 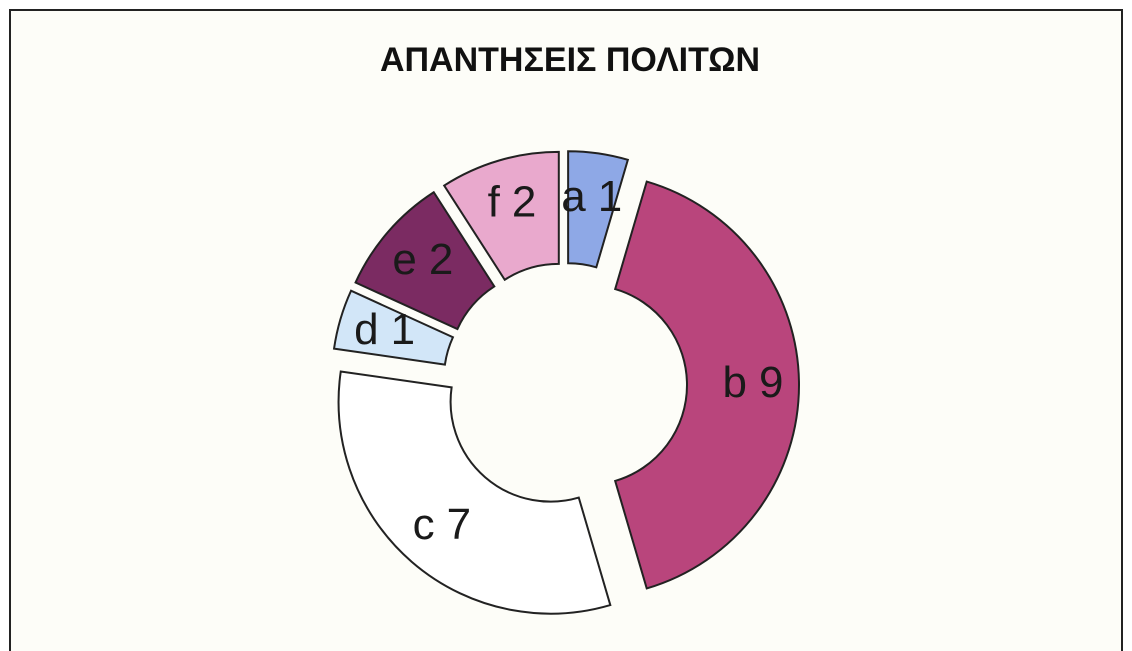 What do you see at coordinates (570, 60) in the screenshot?
I see `chart-title: ΑΠΑΝΤΗΣΕΙΣ ΠΟΛΙΤΩΝ` at bounding box center [570, 60].